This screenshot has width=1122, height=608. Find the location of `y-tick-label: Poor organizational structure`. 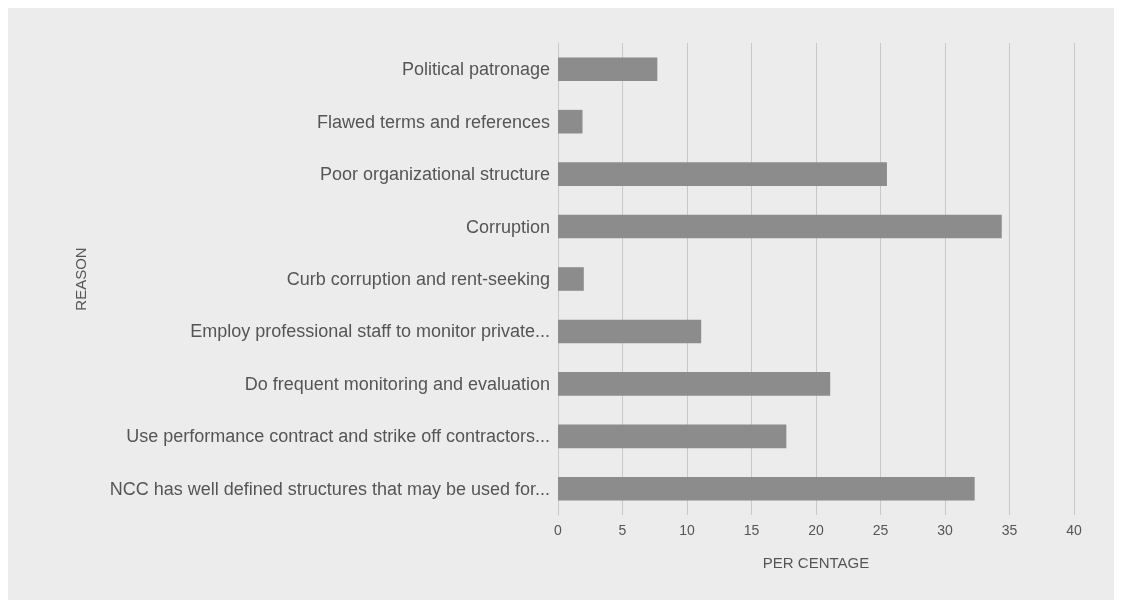

y-tick-label: Poor organizational structure is located at coordinates (434, 174).